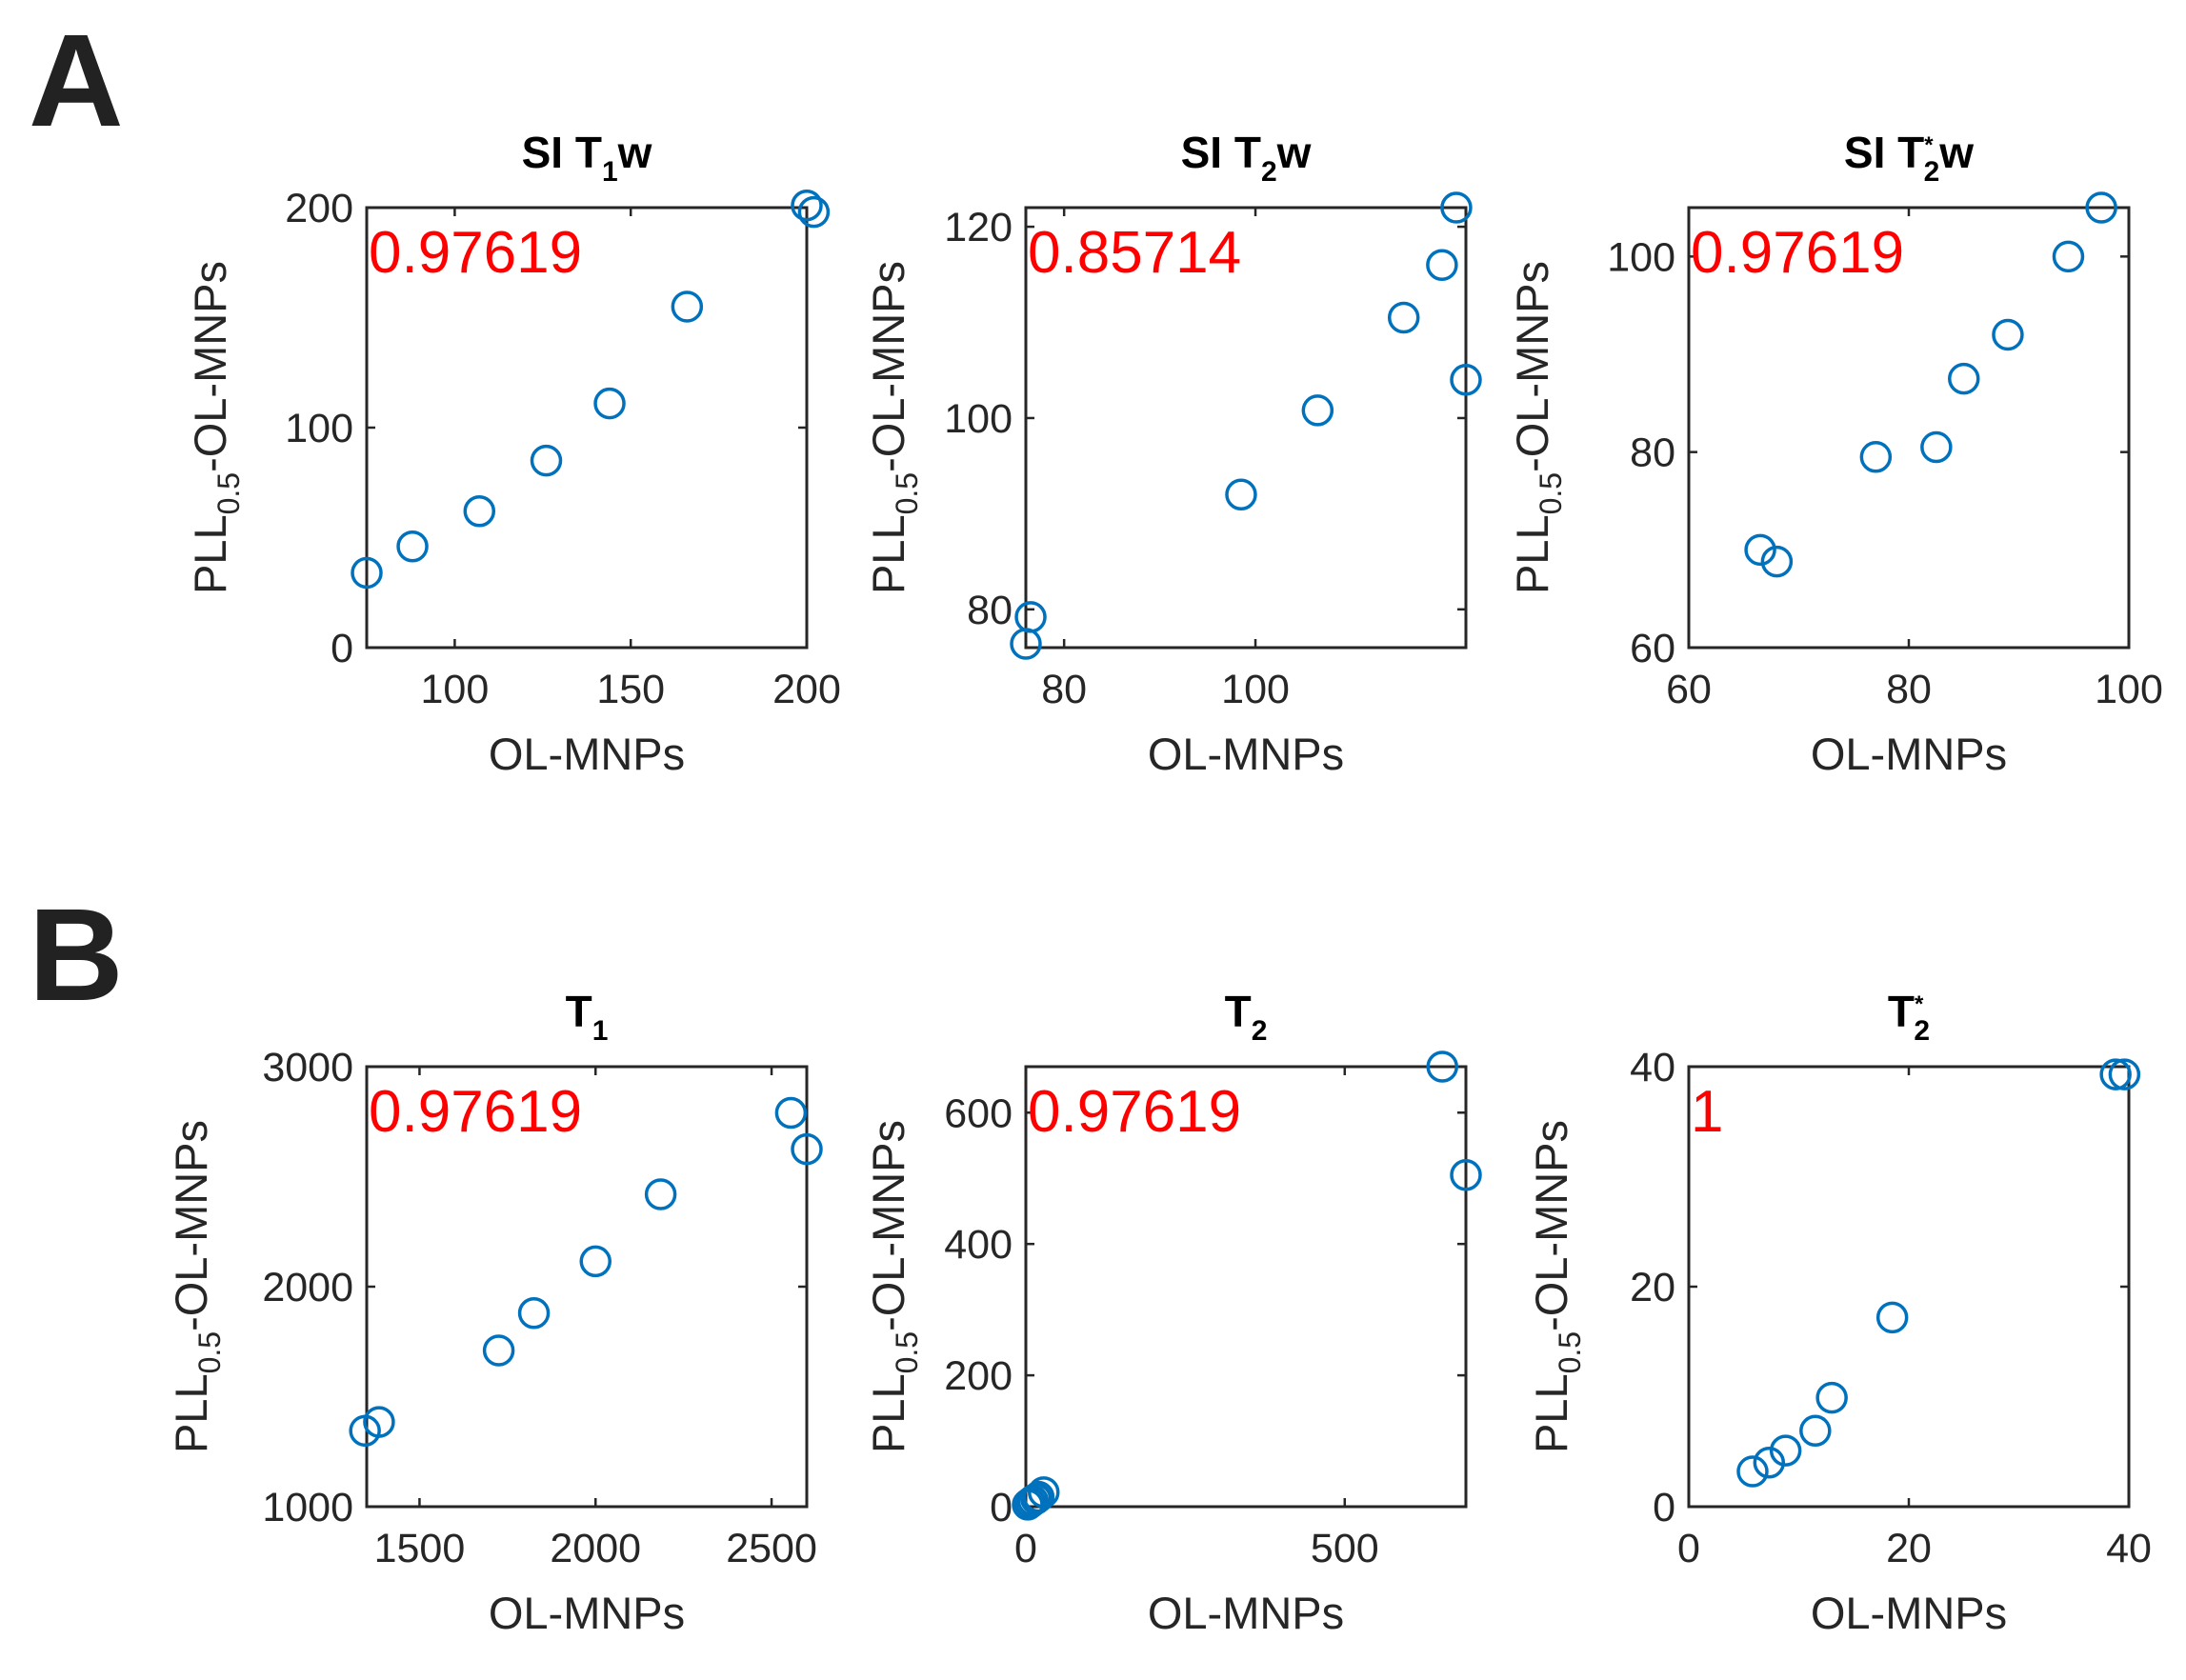 The height and width of the screenshot is (1680, 2186). I want to click on plot-title: T* 2, so click(1909, 1017).